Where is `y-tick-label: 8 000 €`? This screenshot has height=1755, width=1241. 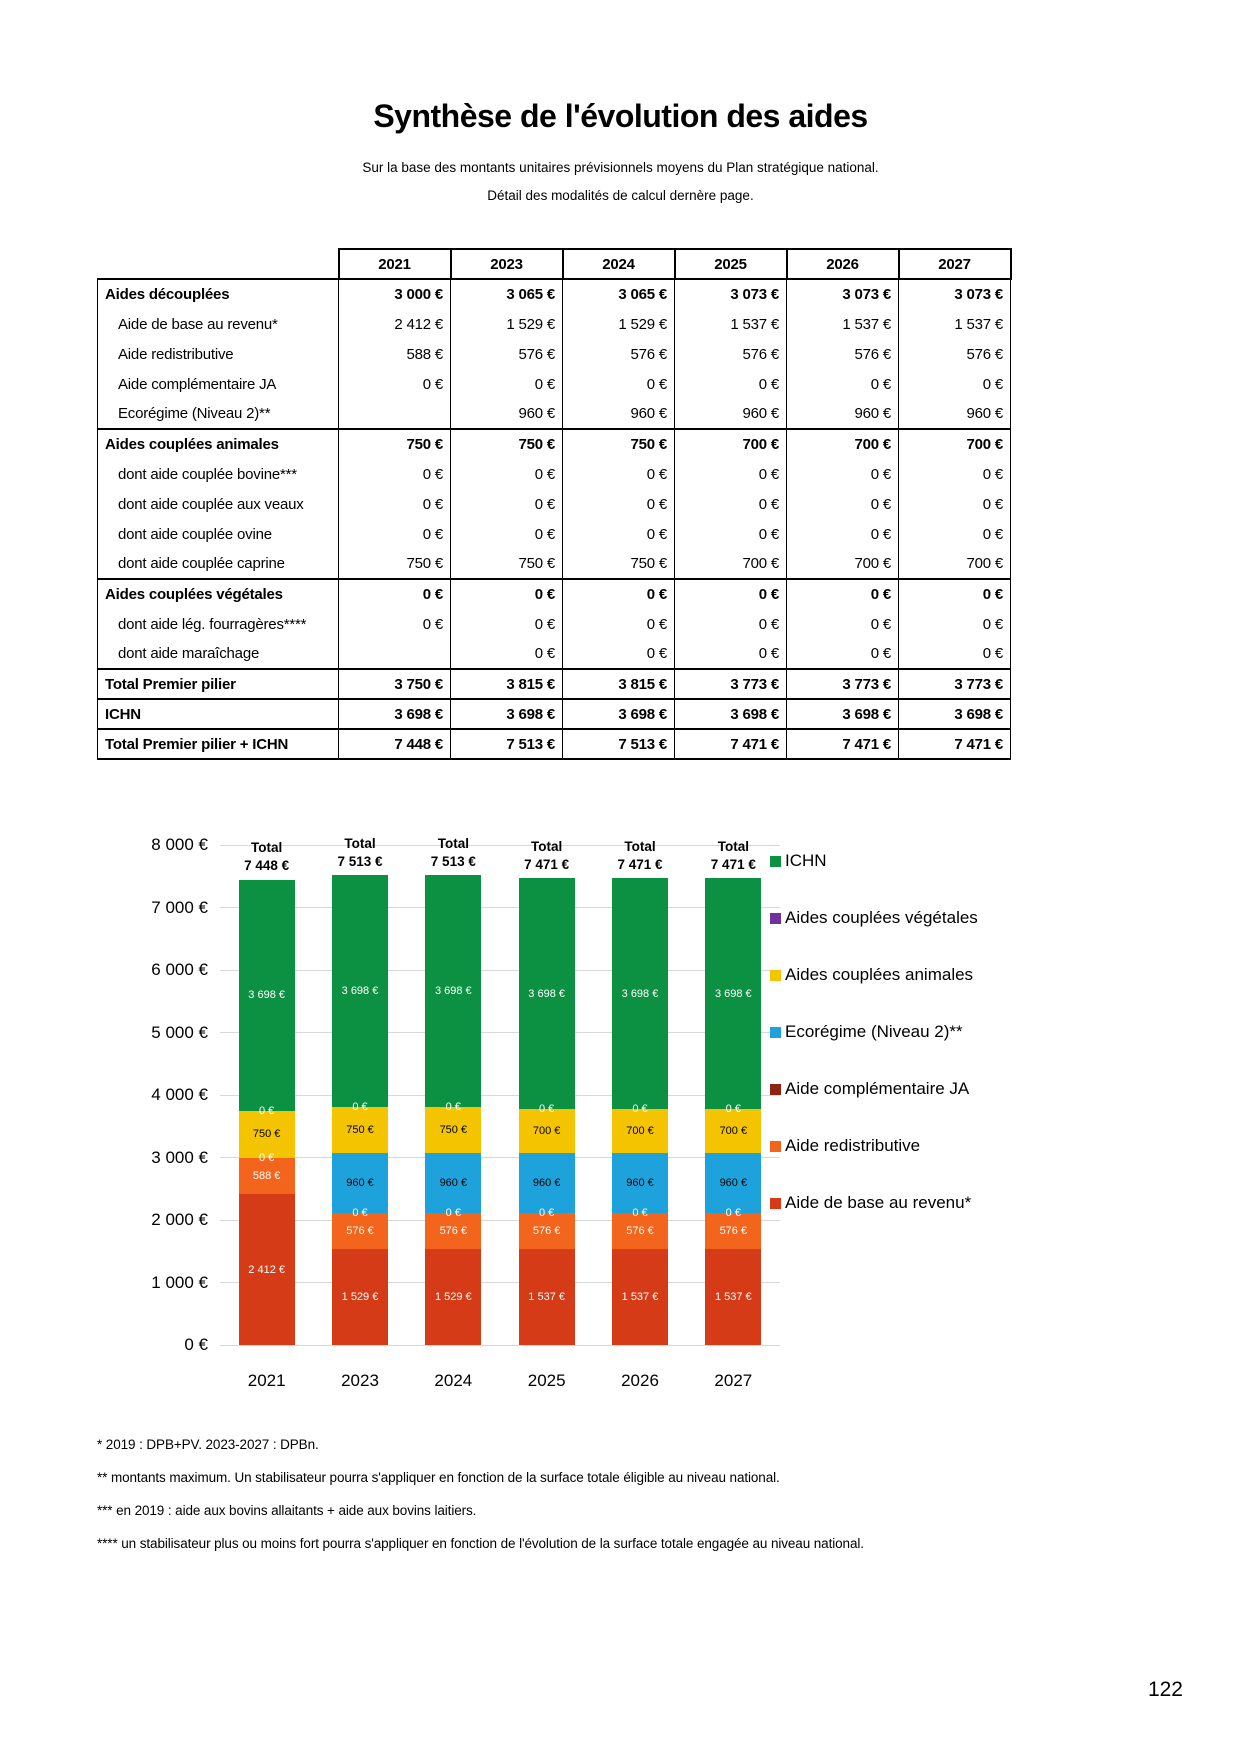
y-tick-label: 8 000 € is located at coordinates (179, 844).